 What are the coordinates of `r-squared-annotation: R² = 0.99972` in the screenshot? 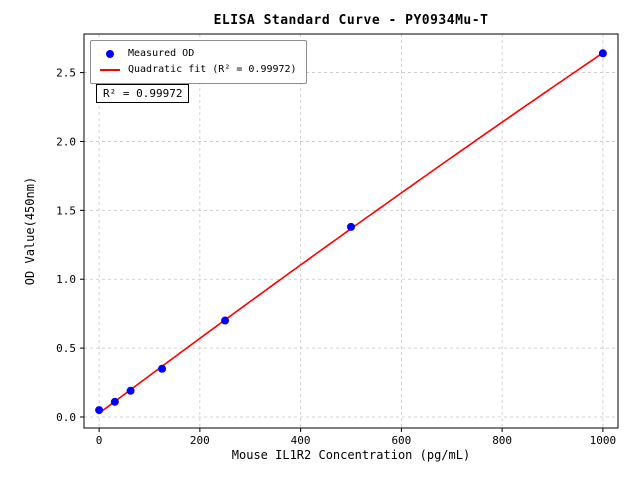 It's located at (143, 93).